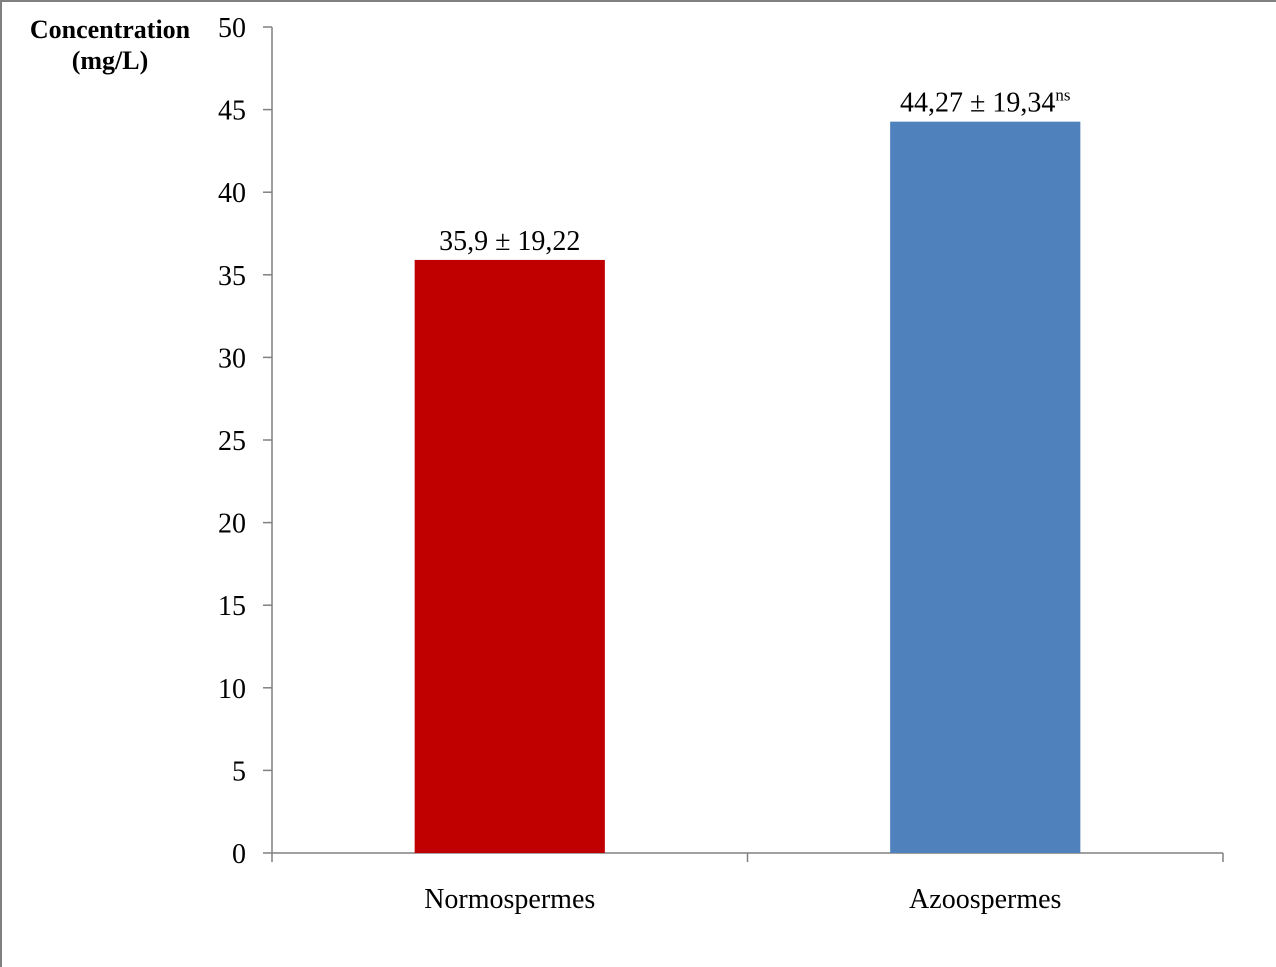 Image resolution: width=1276 pixels, height=967 pixels. Describe the element at coordinates (509, 241) in the screenshot. I see `data-label: 35,9 ± 19,22` at that location.